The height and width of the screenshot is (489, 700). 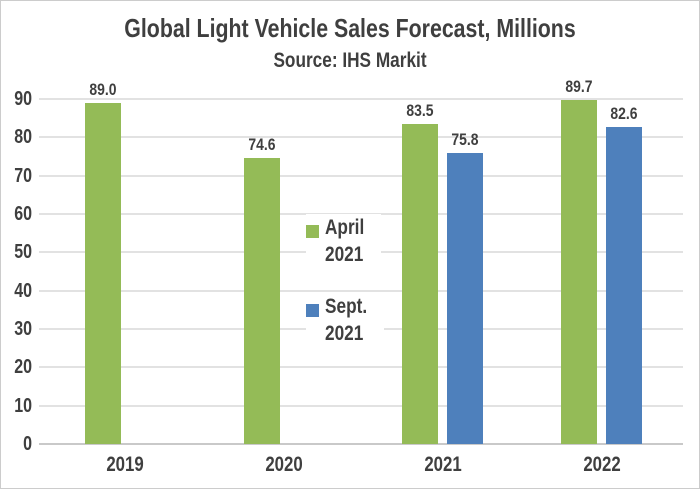 I want to click on bar-sept-2021-2022, so click(x=624, y=285).